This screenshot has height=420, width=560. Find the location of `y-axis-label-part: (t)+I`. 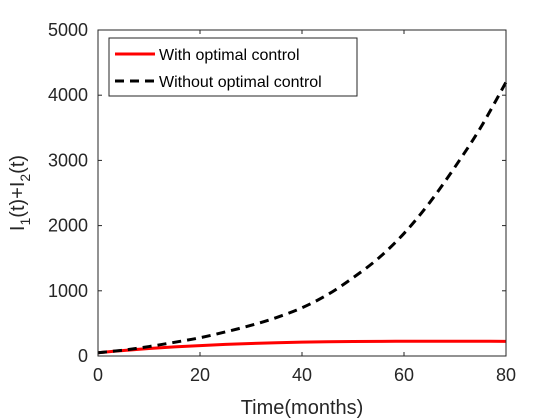

y-axis-label-part: (t)+I is located at coordinates (18, 200).